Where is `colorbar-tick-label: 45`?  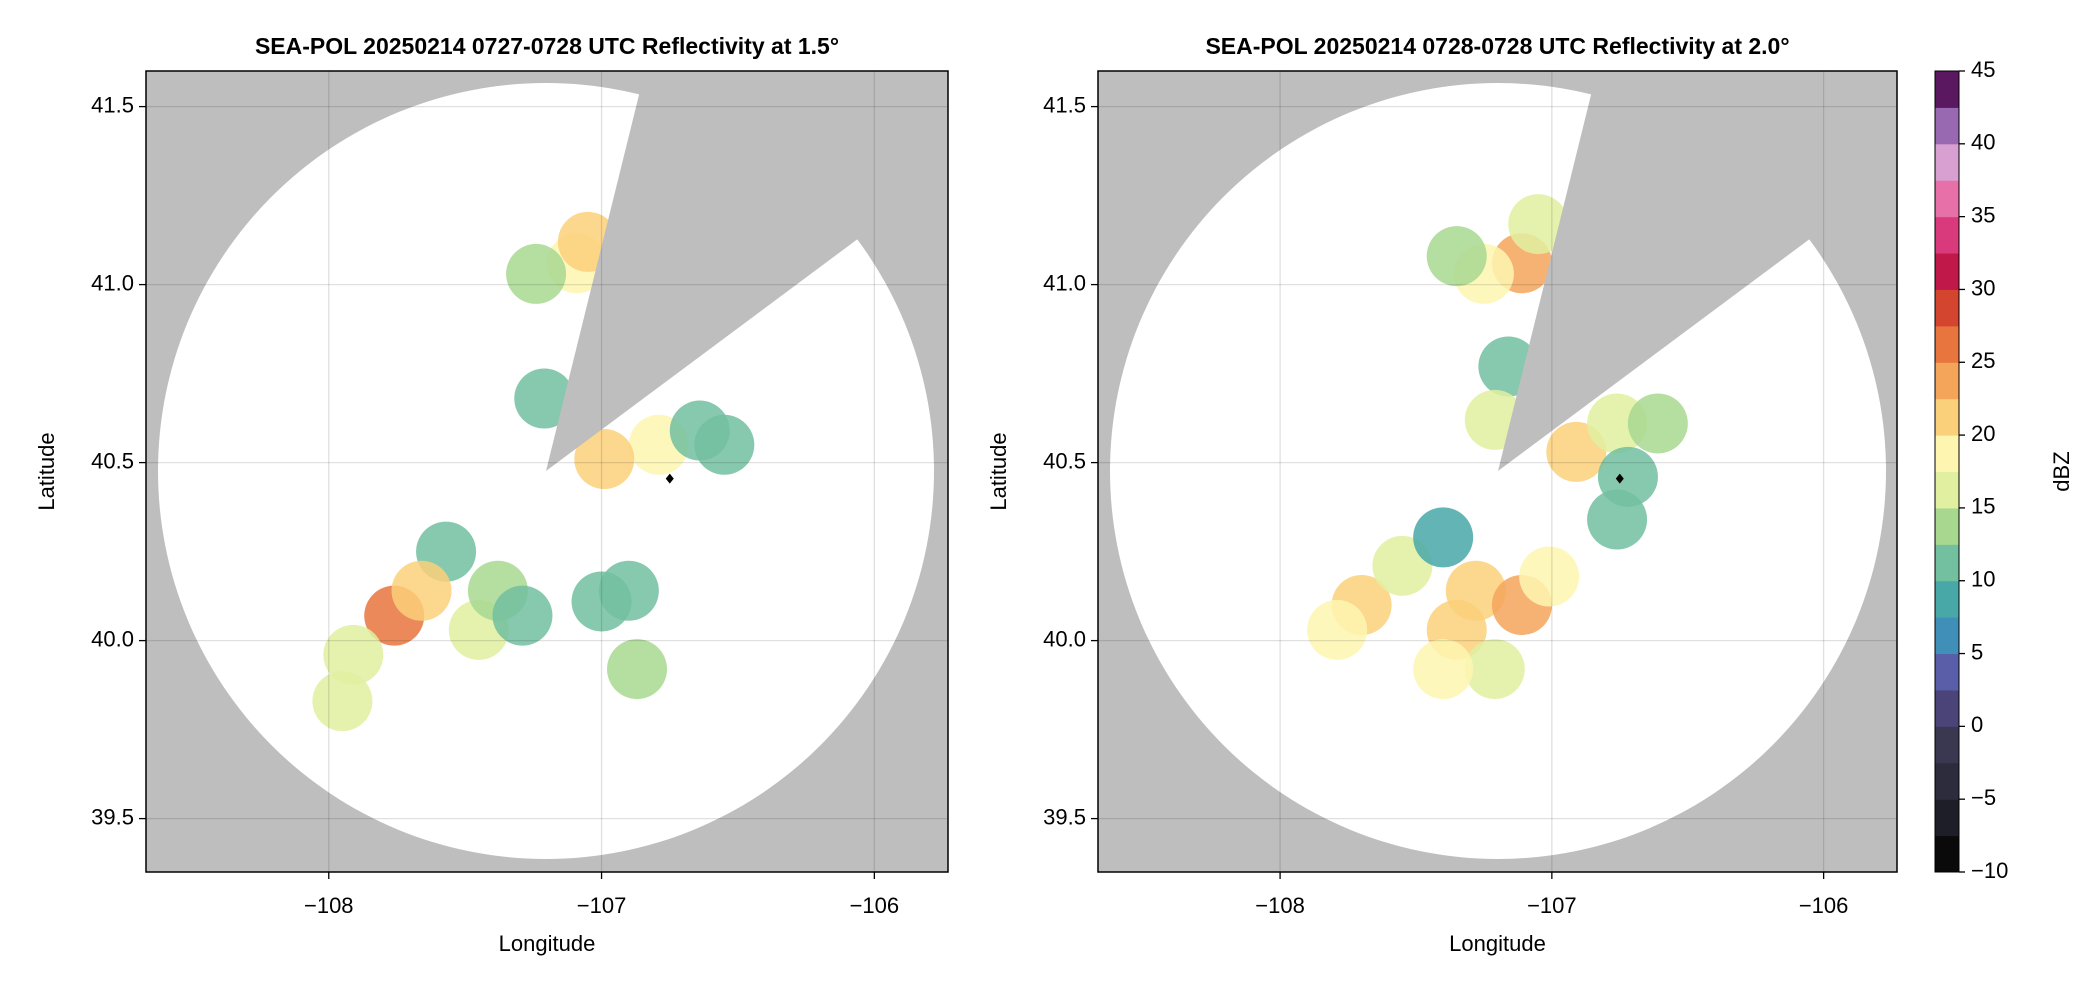
colorbar-tick-label: 45 is located at coordinates (1983, 69).